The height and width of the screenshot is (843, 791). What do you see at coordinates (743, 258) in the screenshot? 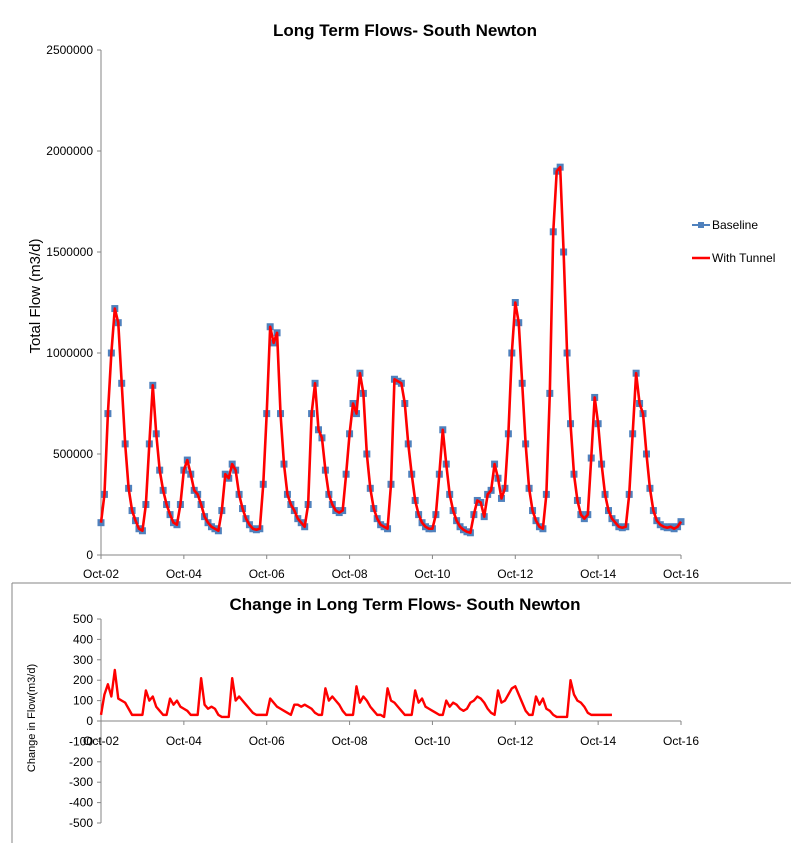
I see `legend-with-tunnel-label: With Tunnel` at bounding box center [743, 258].